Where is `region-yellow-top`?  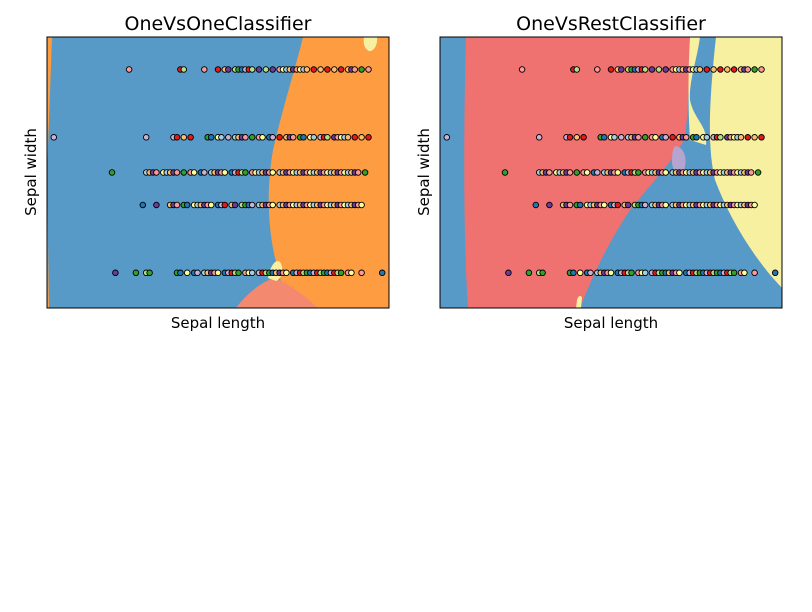 region-yellow-top is located at coordinates (370, 44).